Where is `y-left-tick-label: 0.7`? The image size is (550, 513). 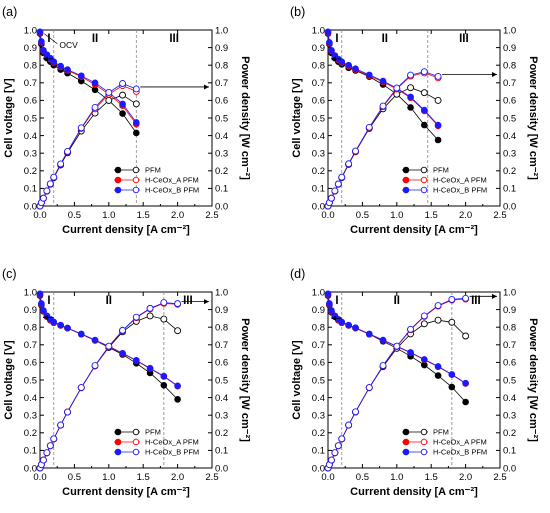 y-left-tick-label: 0.7 is located at coordinates (318, 83).